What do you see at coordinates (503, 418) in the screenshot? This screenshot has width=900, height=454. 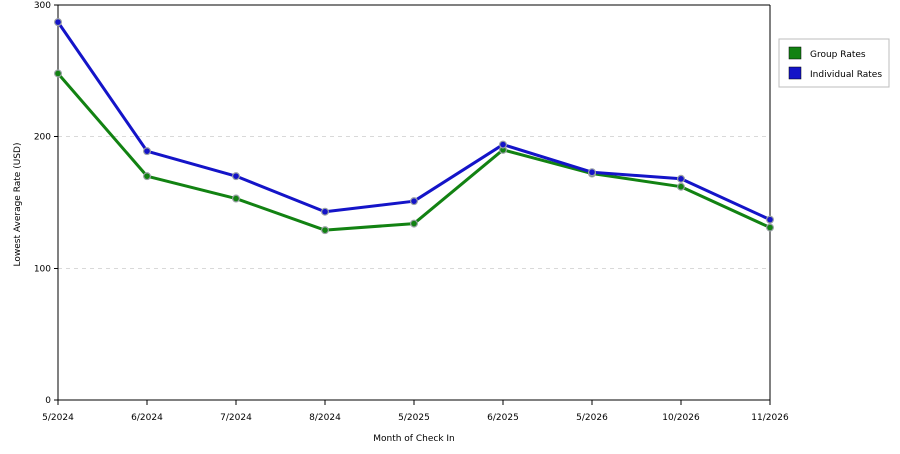 I see `x-tick-label: 6/2025` at bounding box center [503, 418].